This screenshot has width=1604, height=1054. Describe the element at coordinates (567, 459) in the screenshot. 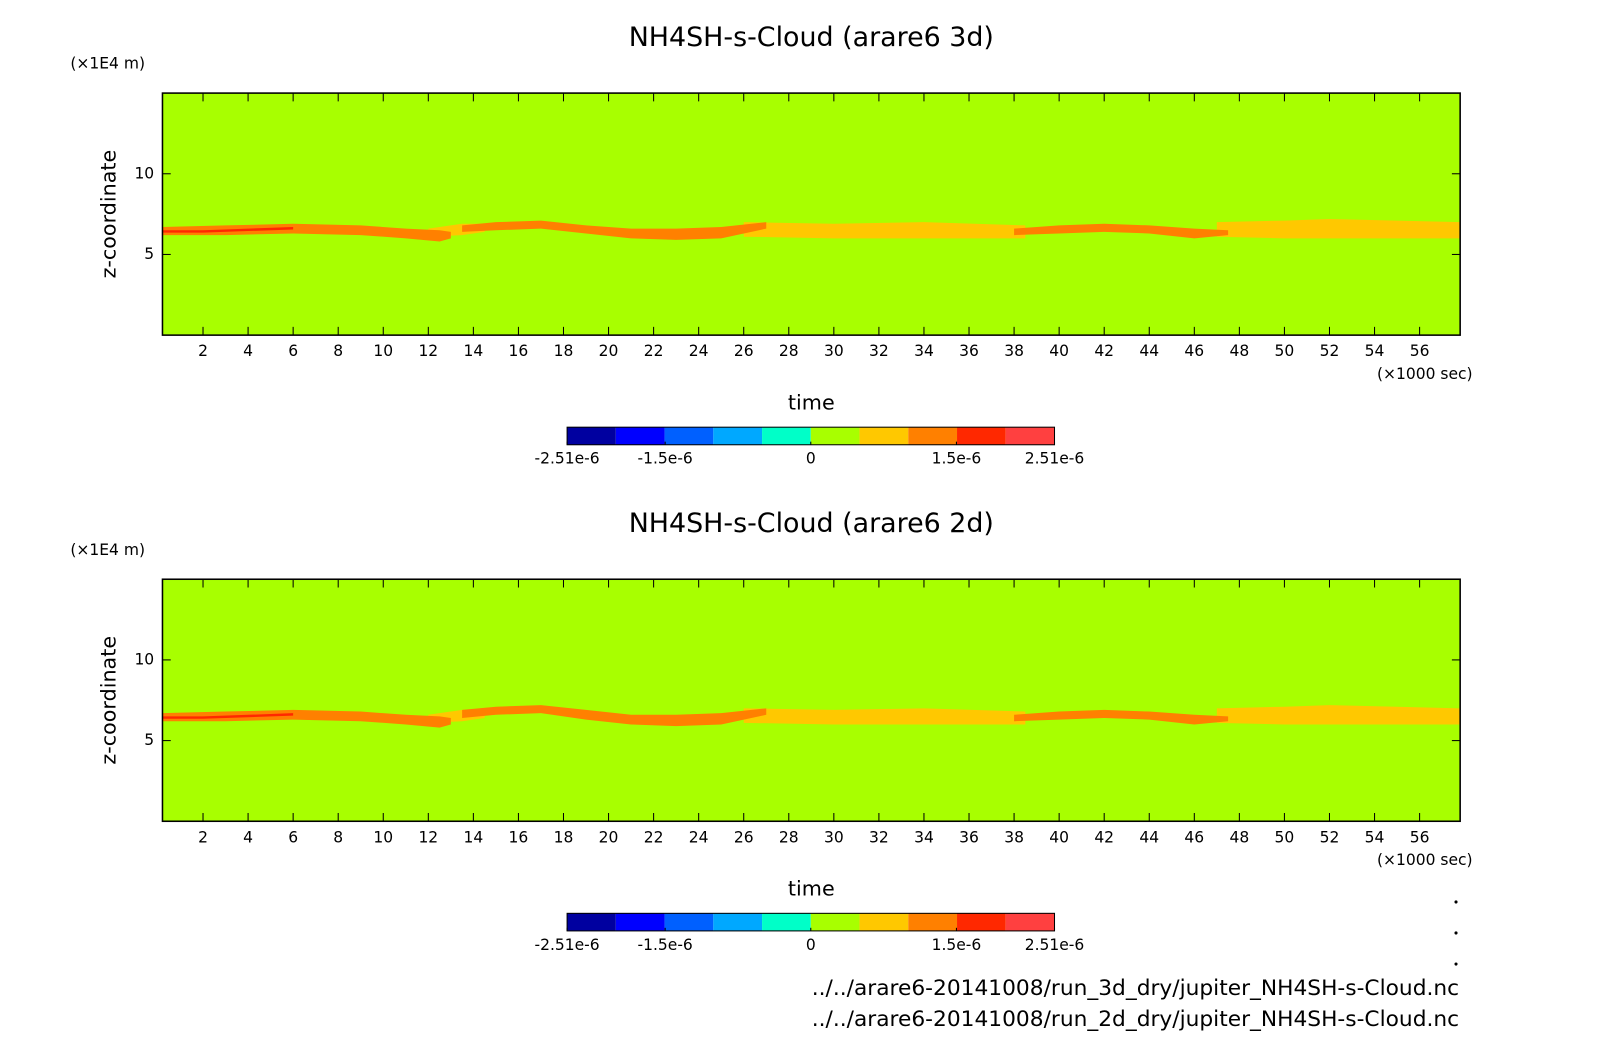

I see `colorbar-tick-label: -2.51e-6` at that location.